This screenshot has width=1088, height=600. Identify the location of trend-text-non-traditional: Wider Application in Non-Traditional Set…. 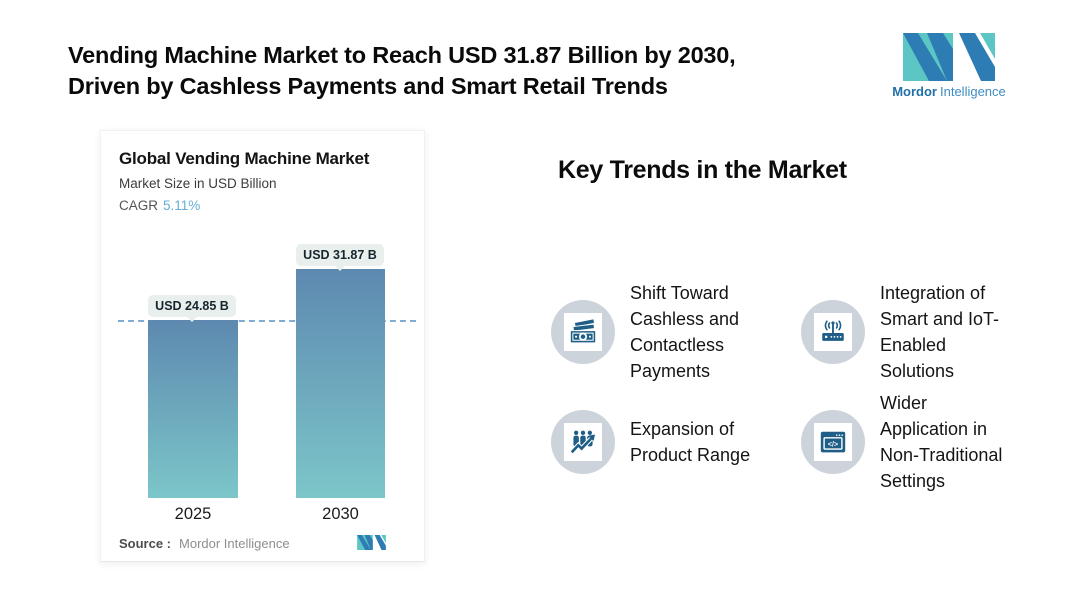
(941, 442).